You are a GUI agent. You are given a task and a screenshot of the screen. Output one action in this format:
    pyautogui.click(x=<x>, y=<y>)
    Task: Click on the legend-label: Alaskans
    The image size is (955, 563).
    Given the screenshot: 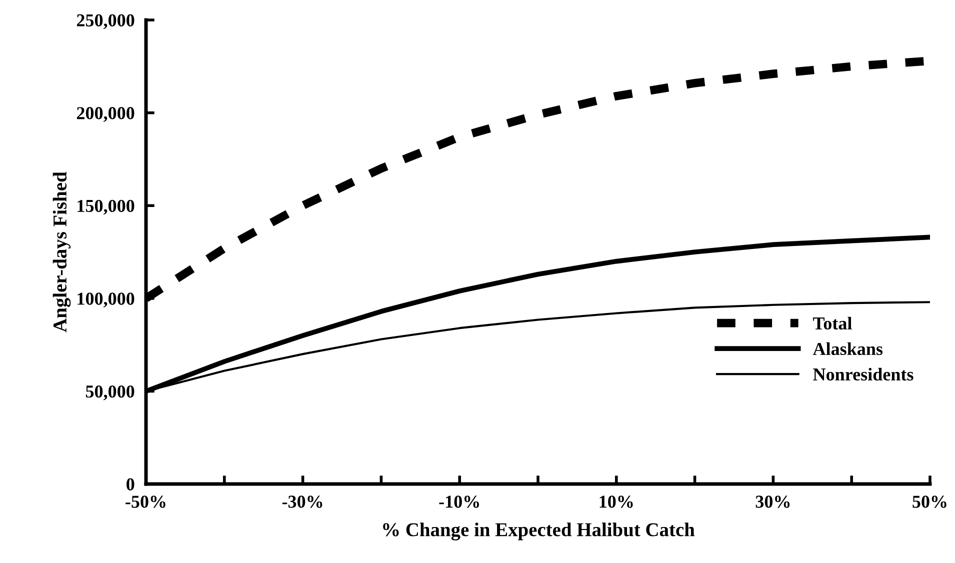 What is the action you would take?
    pyautogui.click(x=847, y=349)
    